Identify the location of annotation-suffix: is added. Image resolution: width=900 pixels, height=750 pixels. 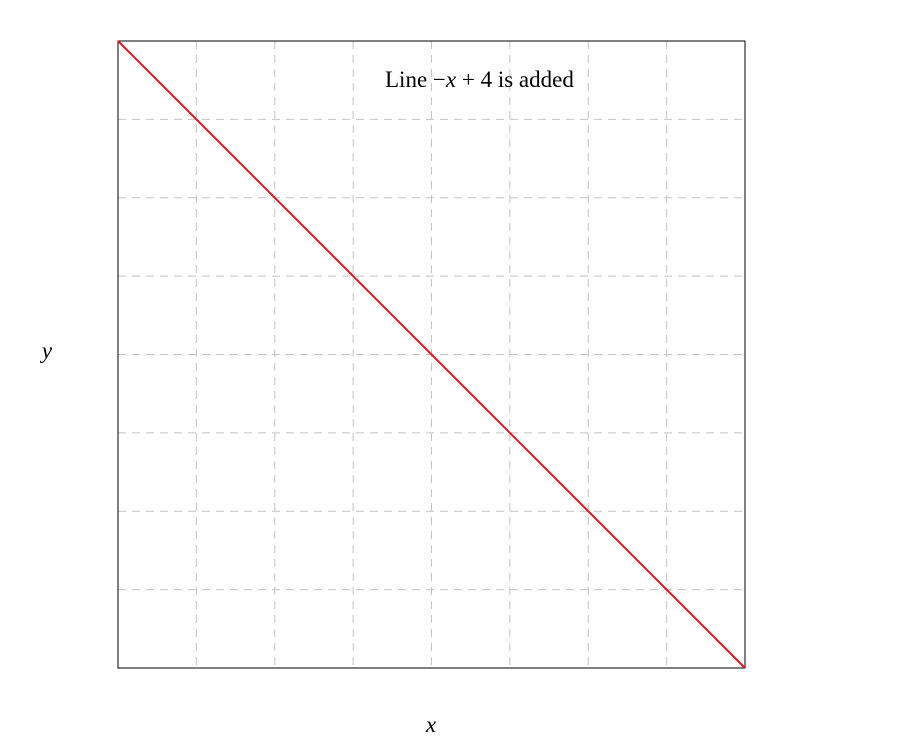
(533, 79).